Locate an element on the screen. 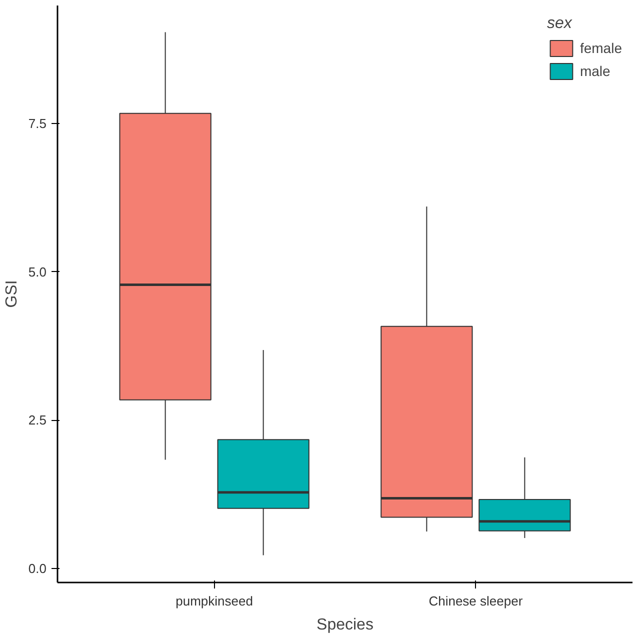 The image size is (637, 636). y-axis-title: GSI is located at coordinates (11, 294).